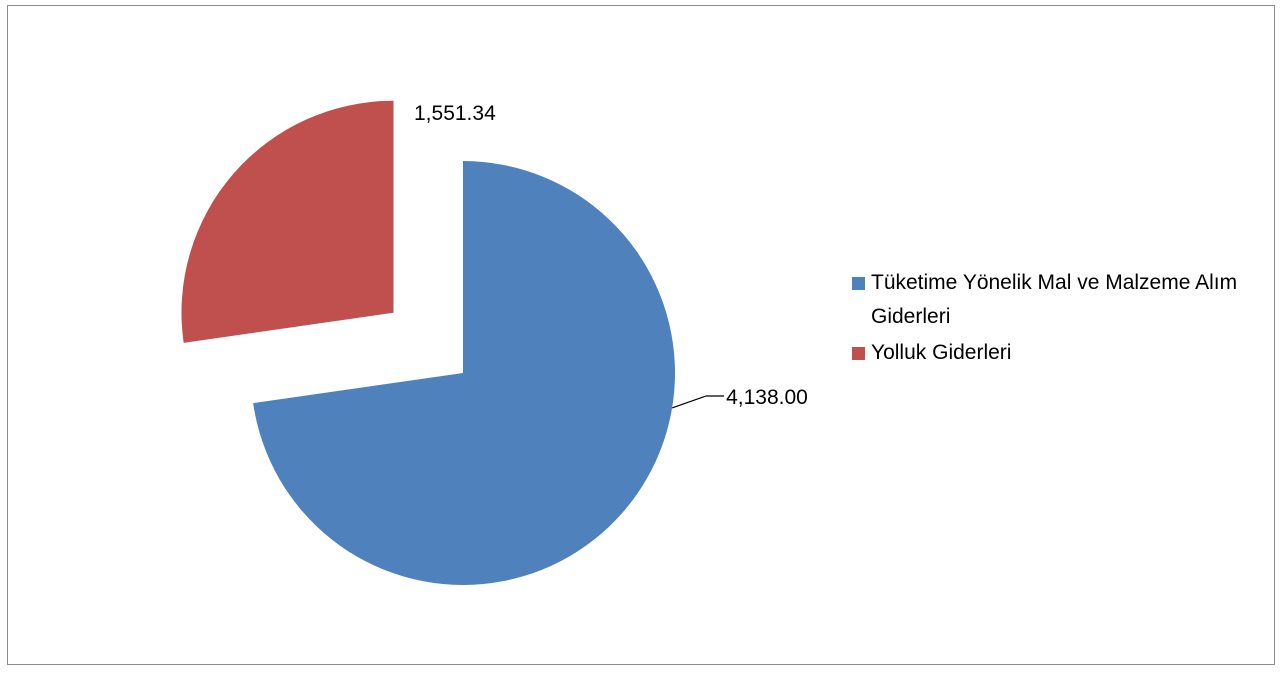 This screenshot has width=1285, height=673. Describe the element at coordinates (858, 283) in the screenshot. I see `legend-swatch-tuketime` at that location.